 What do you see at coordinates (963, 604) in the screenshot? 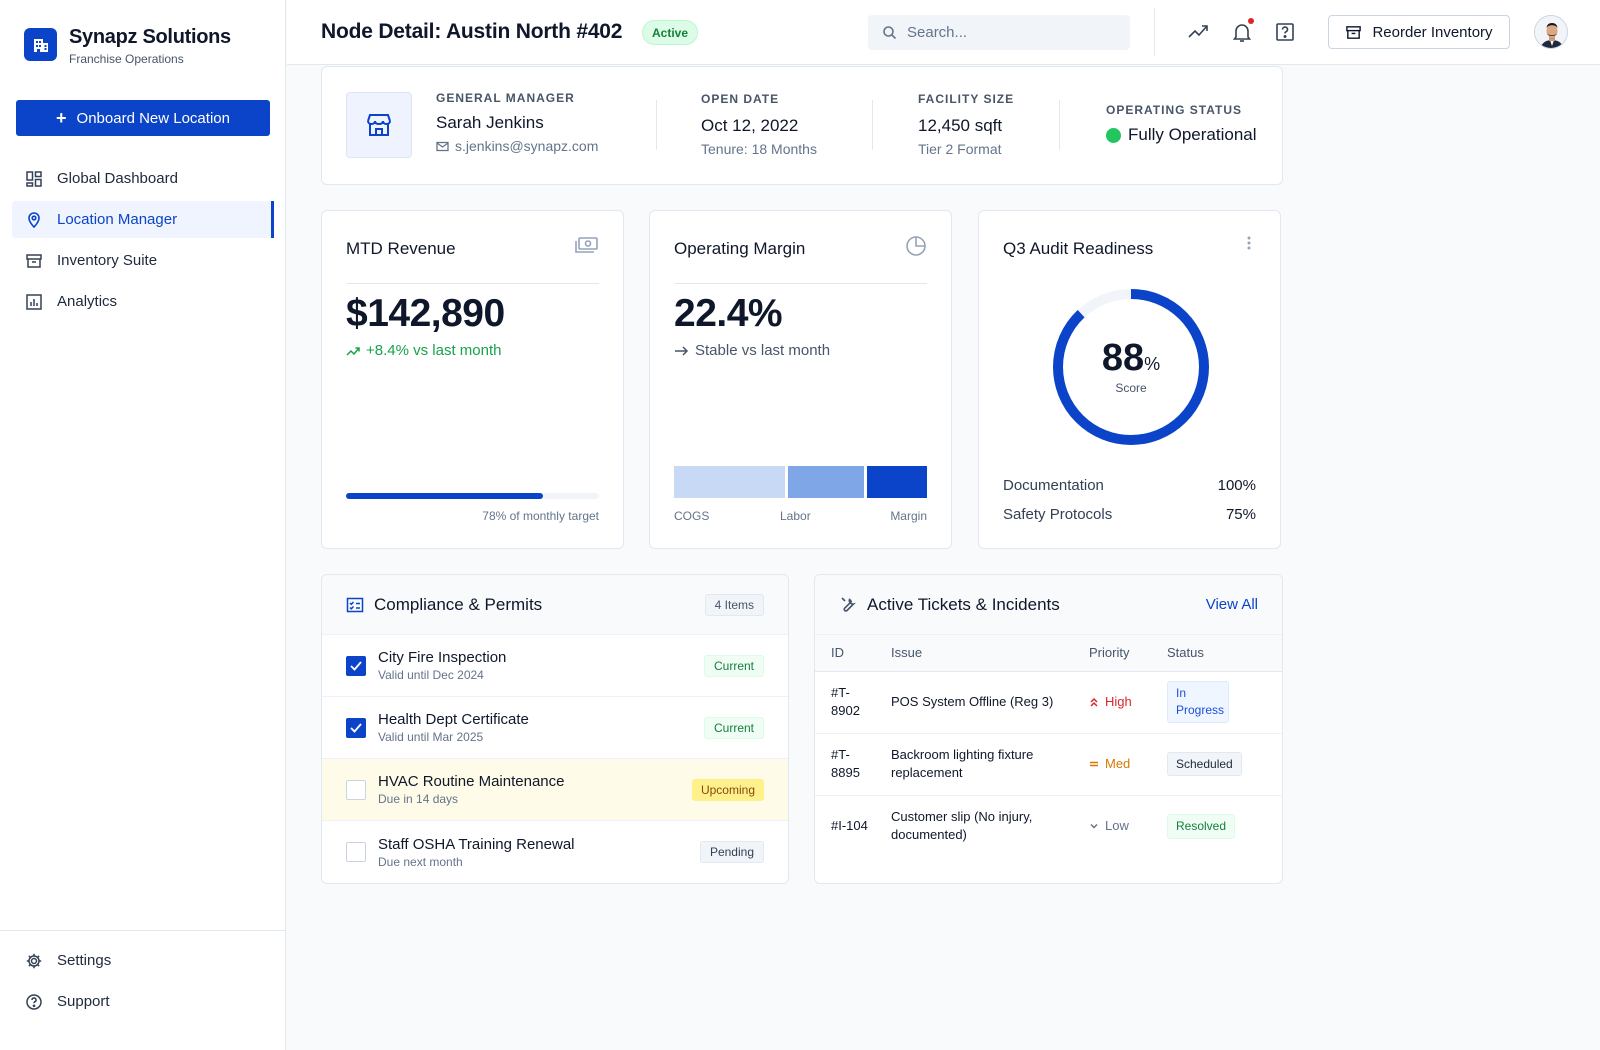
I see `section-title: Active Tickets & Incidents` at bounding box center [963, 604].